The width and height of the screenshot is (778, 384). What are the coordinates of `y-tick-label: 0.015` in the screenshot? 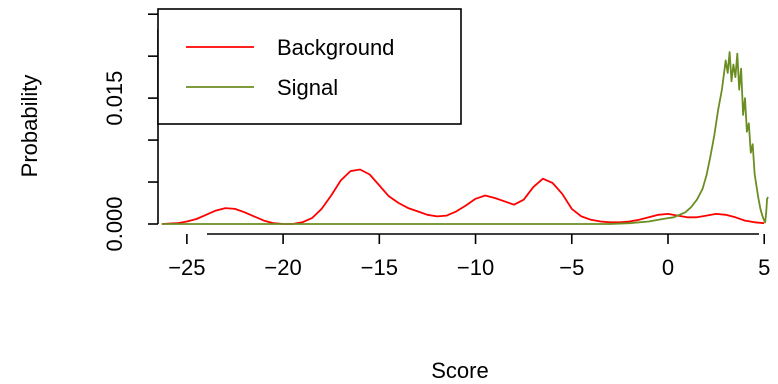 It's located at (114, 98).